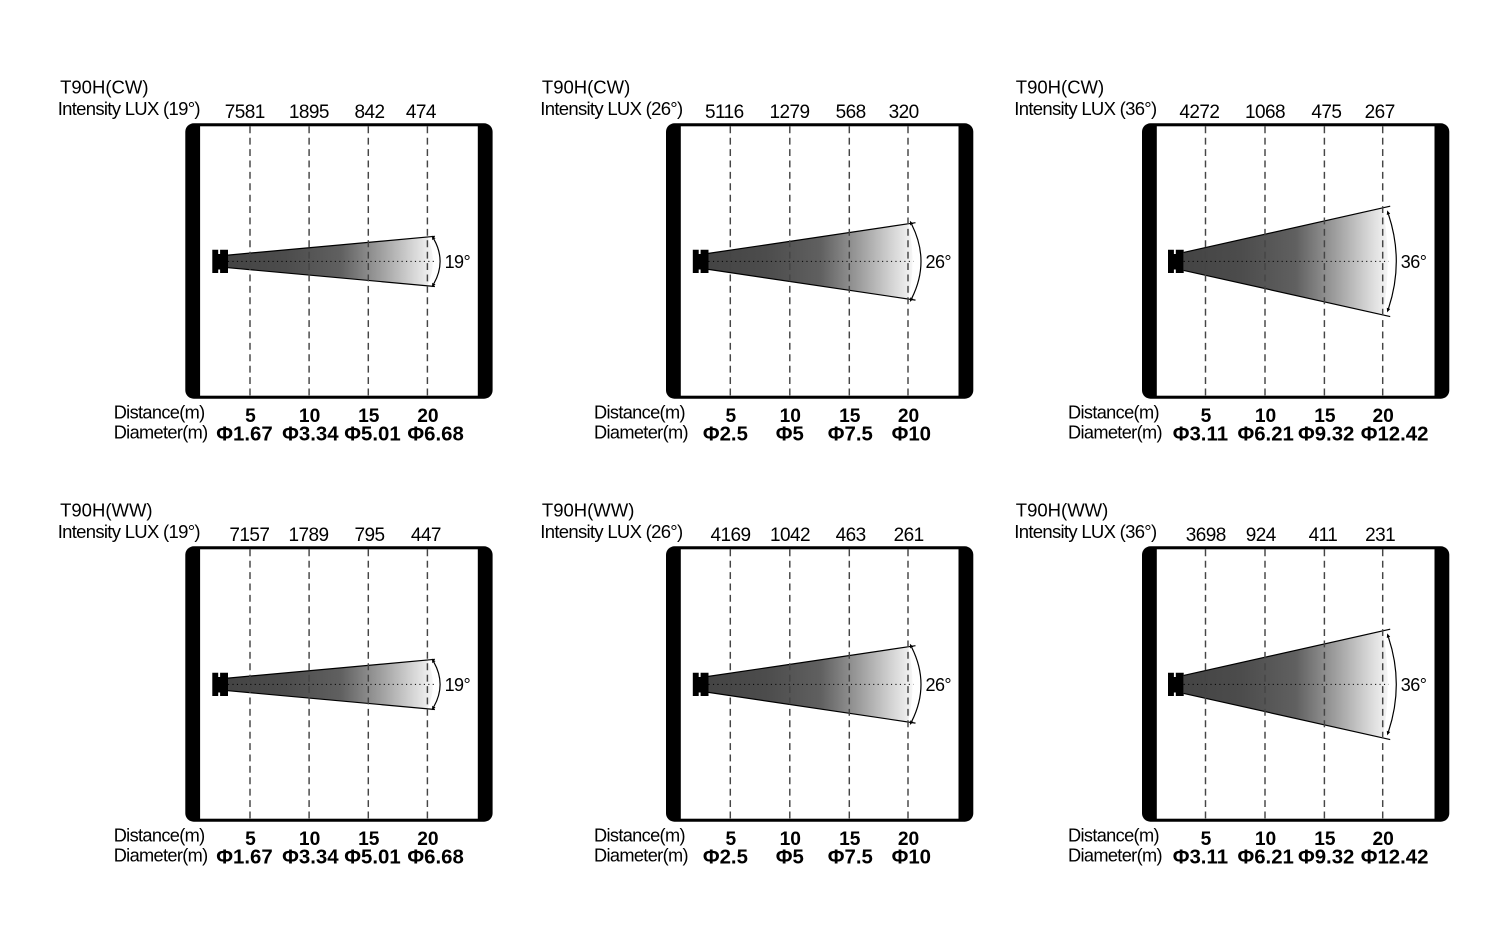  What do you see at coordinates (789, 112) in the screenshot?
I see `svg-text: 1279` at bounding box center [789, 112].